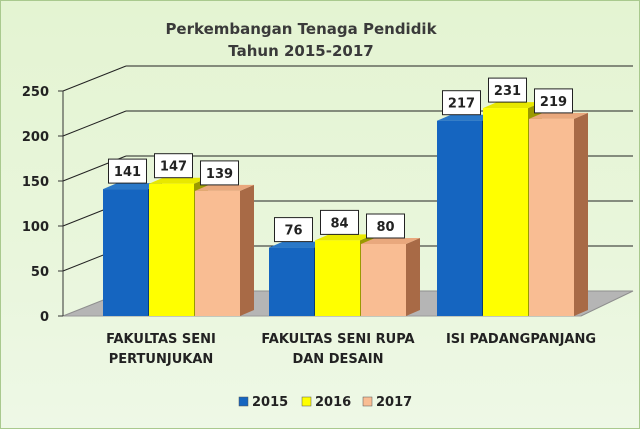 This screenshot has height=429, width=640. What do you see at coordinates (161, 359) in the screenshot?
I see `category-label: PERTUNJUKAN` at bounding box center [161, 359].